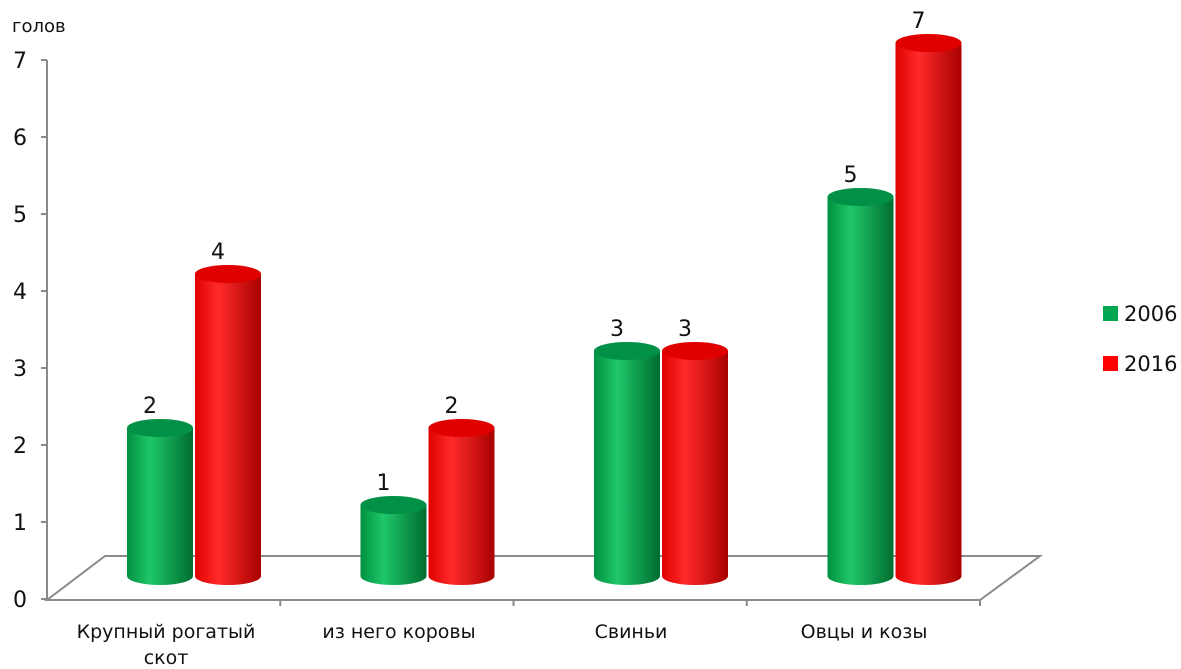 This screenshot has width=1181, height=669. What do you see at coordinates (1150, 314) in the screenshot?
I see `legend-label: 2006` at bounding box center [1150, 314].